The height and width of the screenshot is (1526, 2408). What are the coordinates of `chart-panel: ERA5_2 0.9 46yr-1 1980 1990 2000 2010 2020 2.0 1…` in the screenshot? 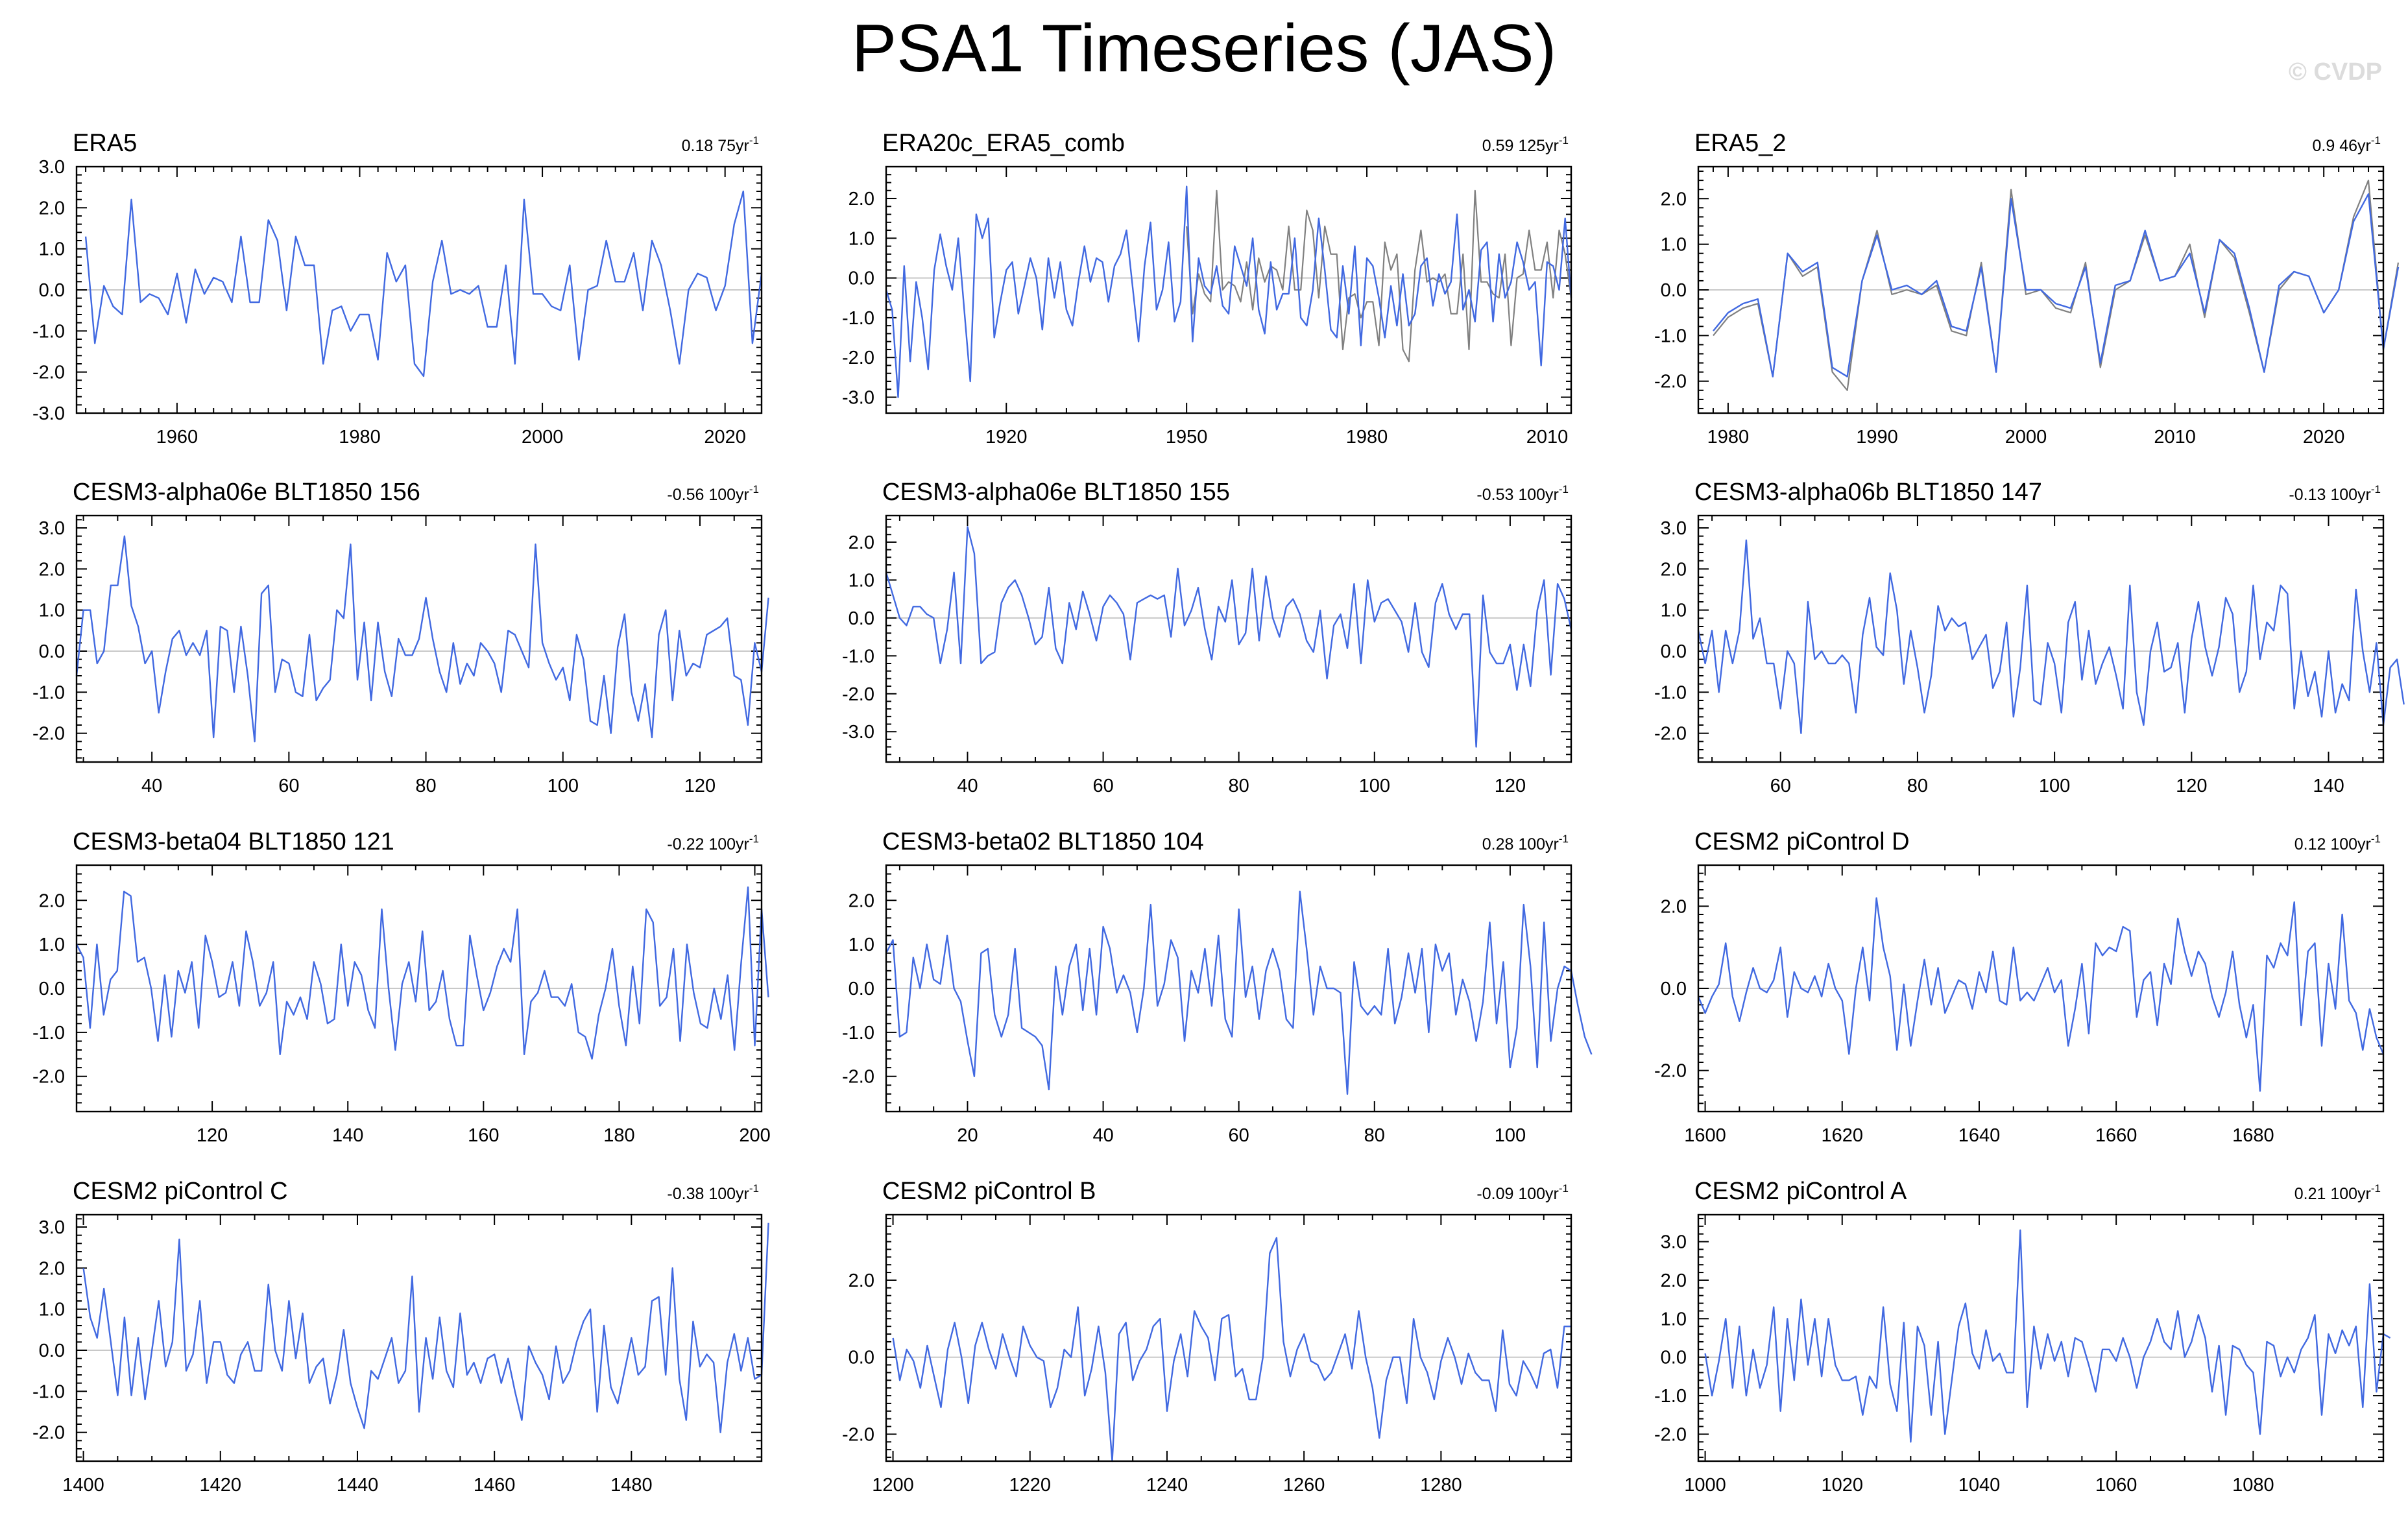 It's located at (2027, 288).